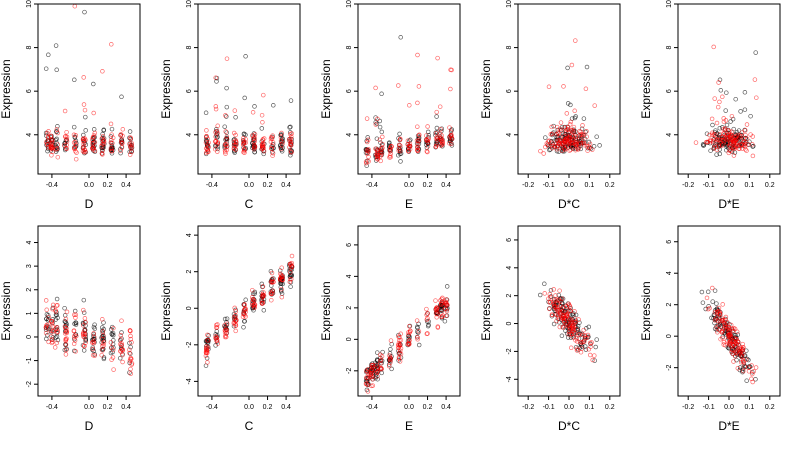 Image resolution: width=800 pixels, height=450 pixels. Describe the element at coordinates (509, 379) in the screenshot. I see `y-tick-label: -4` at that location.